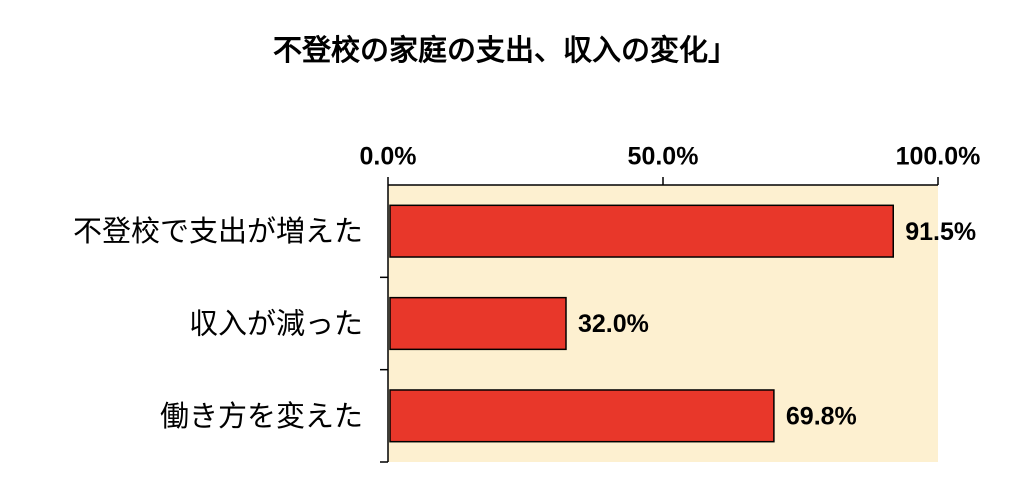  What do you see at coordinates (663, 157) in the screenshot?
I see `x-tick-label: 50.0%` at bounding box center [663, 157].